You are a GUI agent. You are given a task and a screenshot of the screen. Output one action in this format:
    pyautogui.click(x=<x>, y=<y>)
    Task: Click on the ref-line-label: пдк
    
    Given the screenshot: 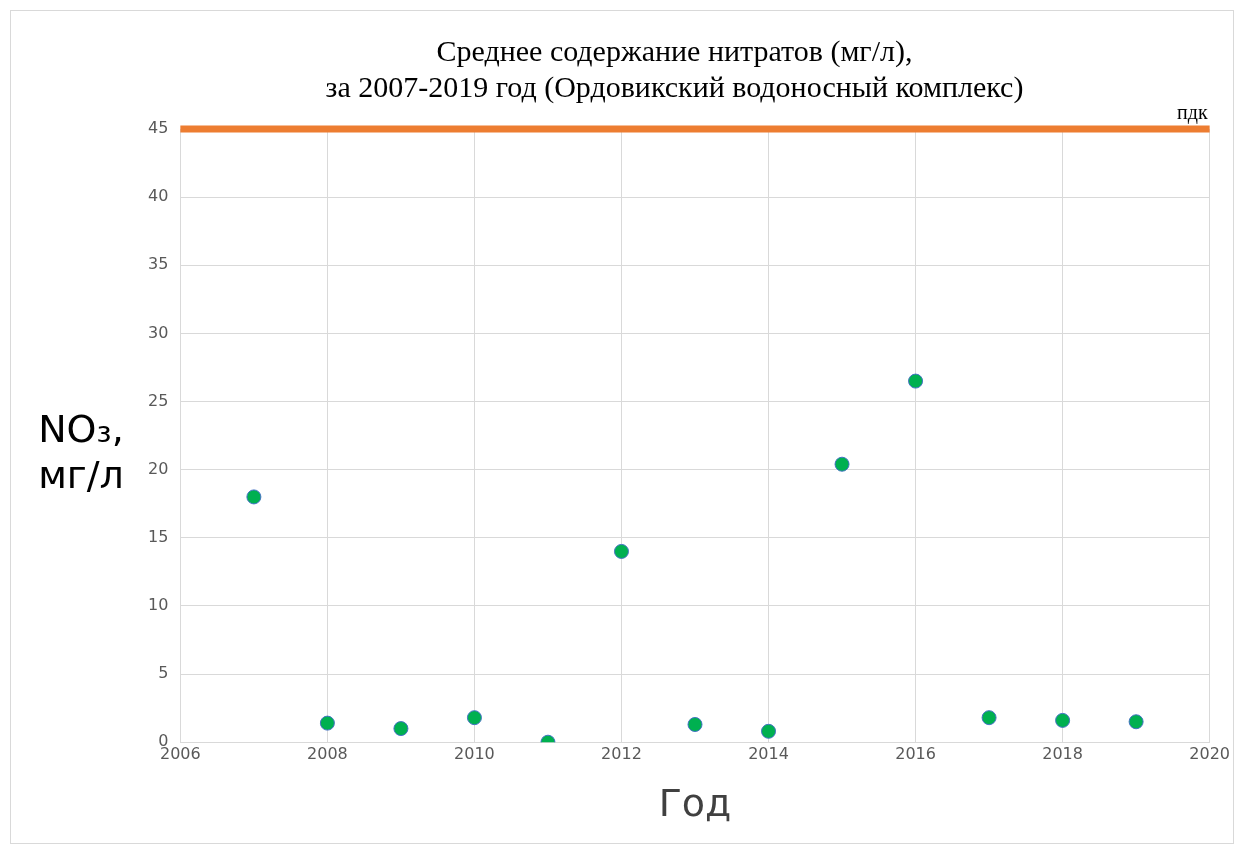 What is the action you would take?
    pyautogui.click(x=1192, y=113)
    